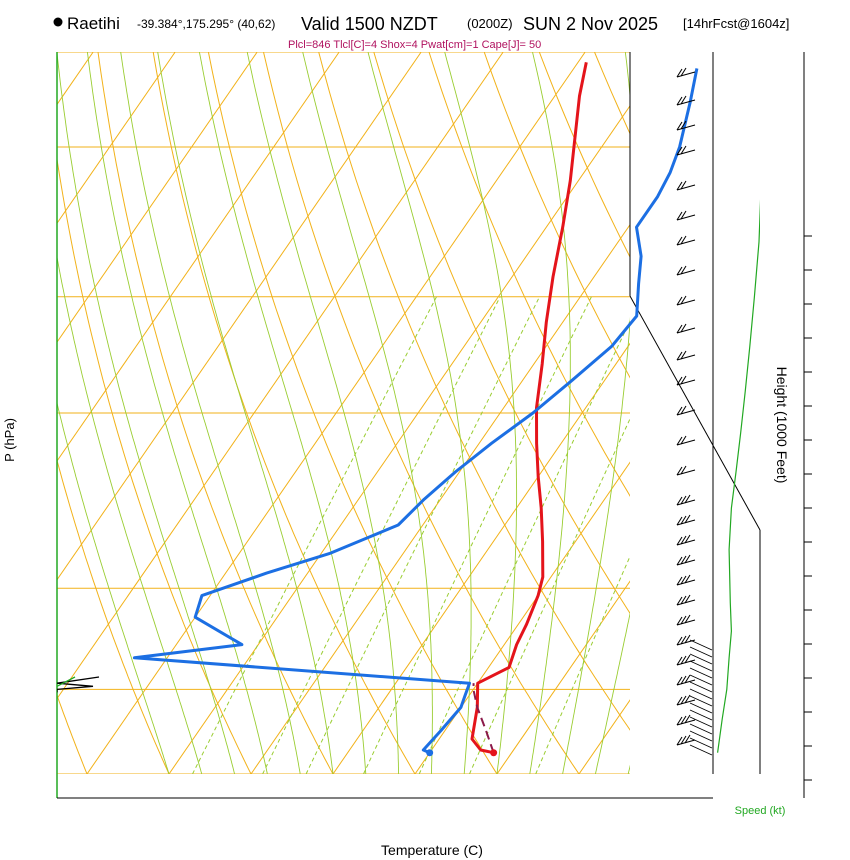 Image resolution: width=850 pixels, height=860 pixels. I want to click on station-marker-icon, so click(58, 22).